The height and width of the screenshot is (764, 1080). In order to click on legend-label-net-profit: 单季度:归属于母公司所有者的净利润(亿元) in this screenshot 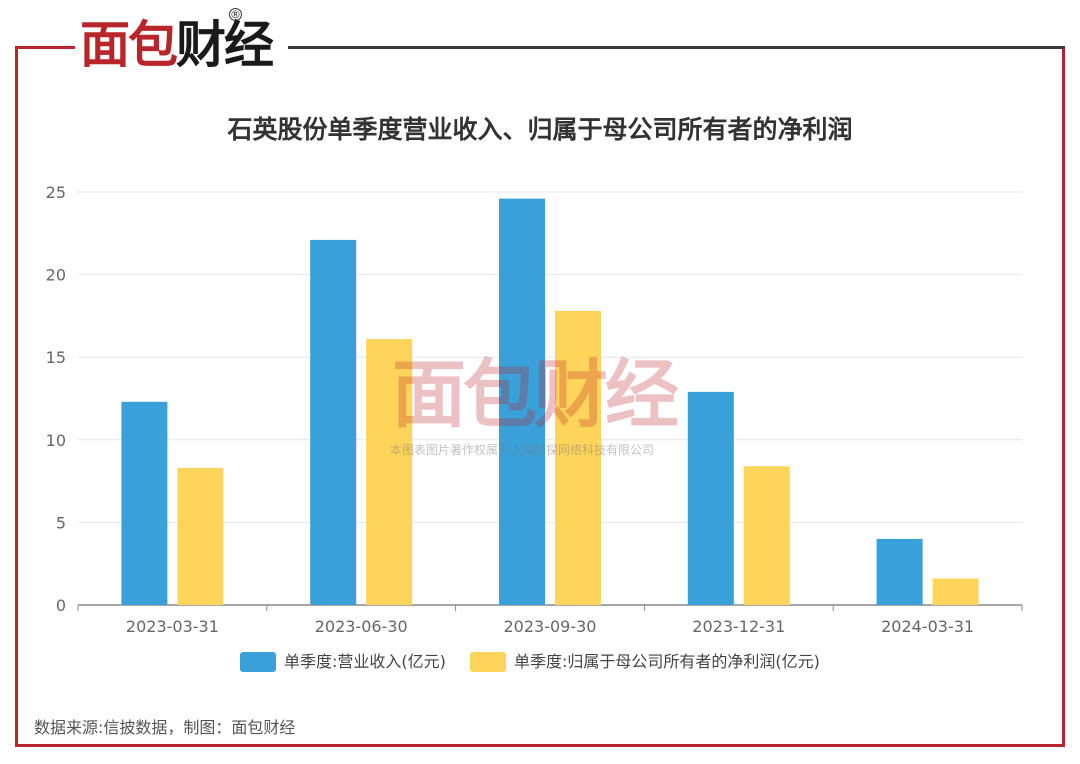, I will do `click(667, 661)`.